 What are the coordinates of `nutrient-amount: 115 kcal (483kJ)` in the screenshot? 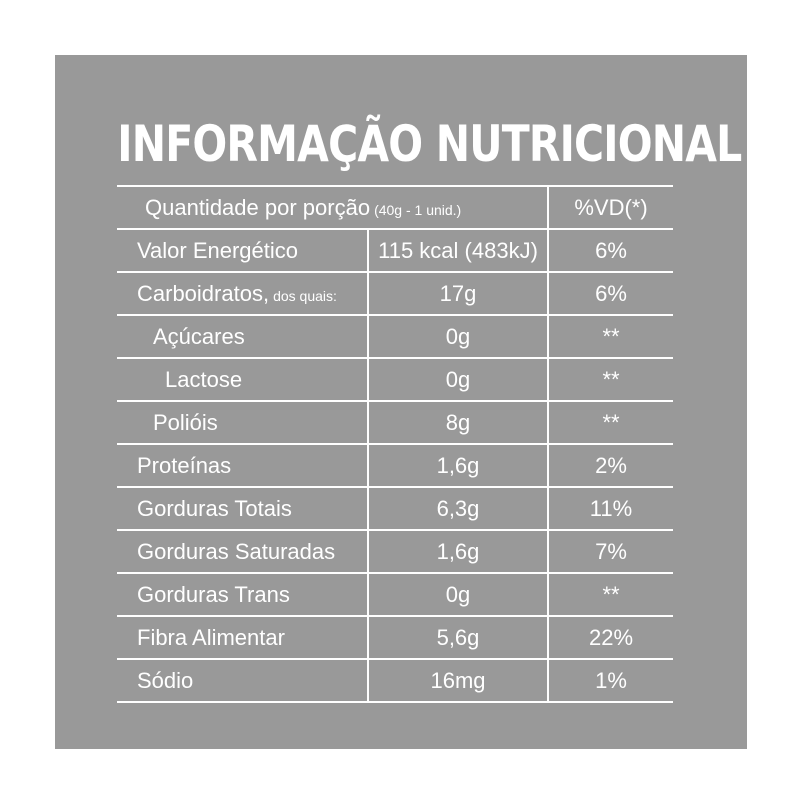 It's located at (457, 250).